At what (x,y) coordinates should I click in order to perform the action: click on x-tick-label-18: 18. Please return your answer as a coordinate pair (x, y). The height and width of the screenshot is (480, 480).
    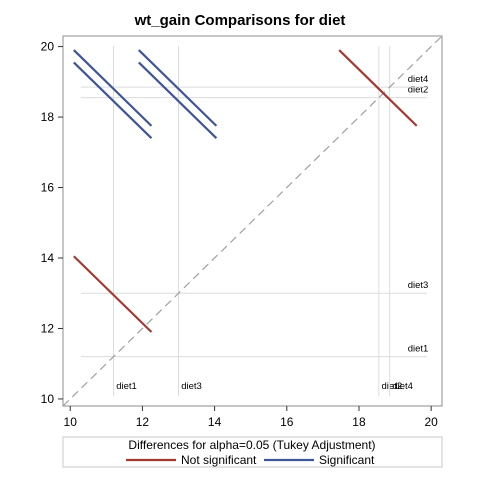
    Looking at the image, I should click on (359, 422).